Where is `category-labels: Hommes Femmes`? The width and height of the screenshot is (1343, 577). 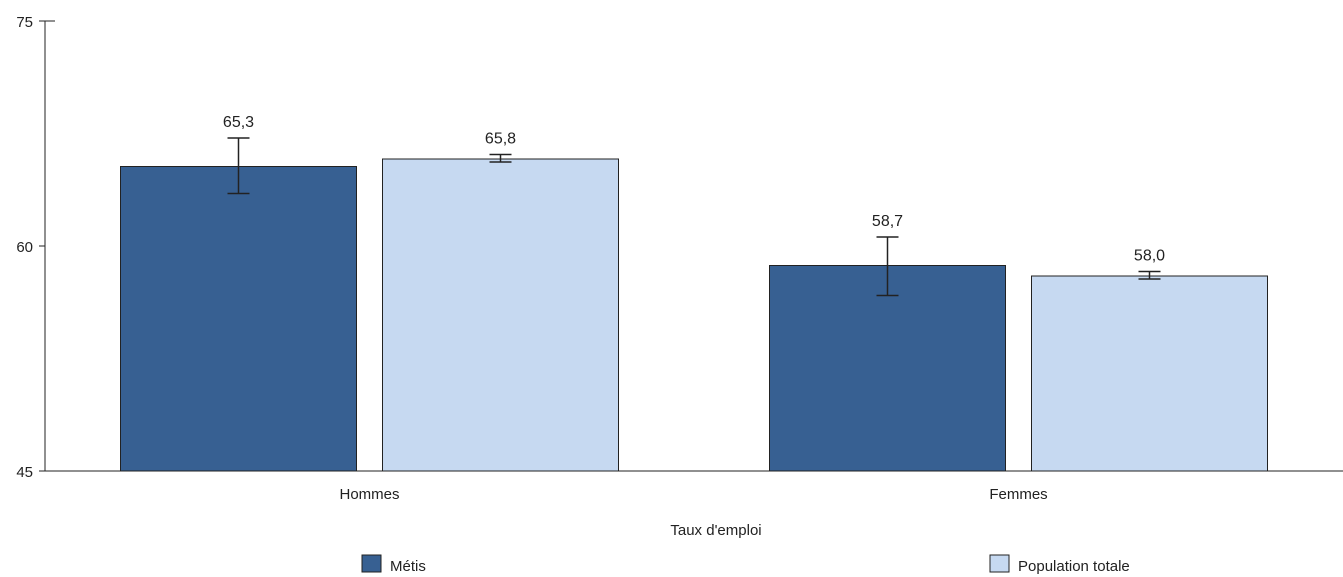
category-labels: Hommes Femmes is located at coordinates (693, 494).